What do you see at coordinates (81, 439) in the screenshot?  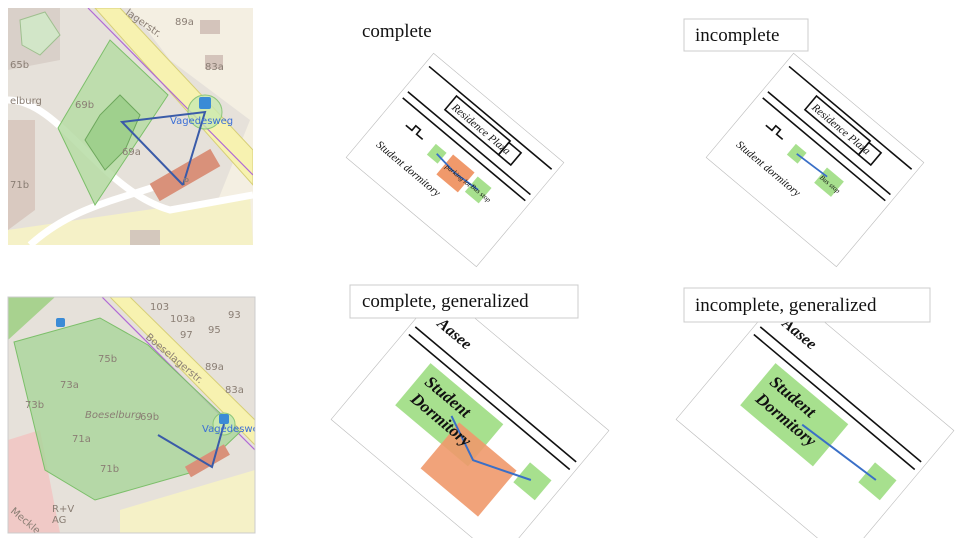 I see `house-number: 71a` at bounding box center [81, 439].